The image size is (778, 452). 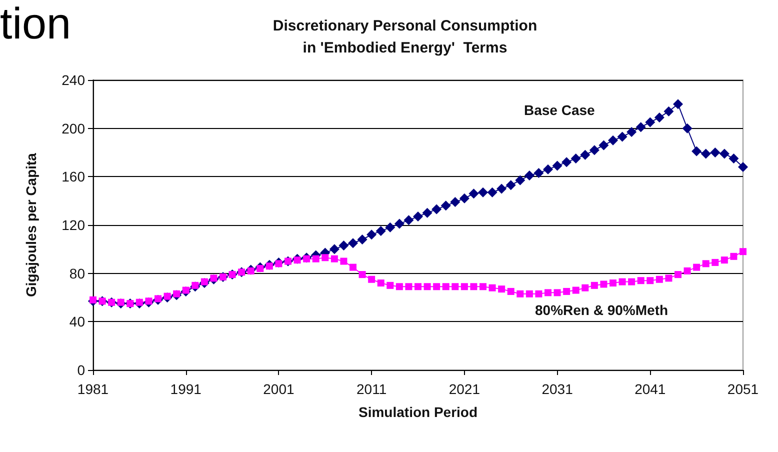 What do you see at coordinates (74, 176) in the screenshot?
I see `y-tick-label: 160` at bounding box center [74, 176].